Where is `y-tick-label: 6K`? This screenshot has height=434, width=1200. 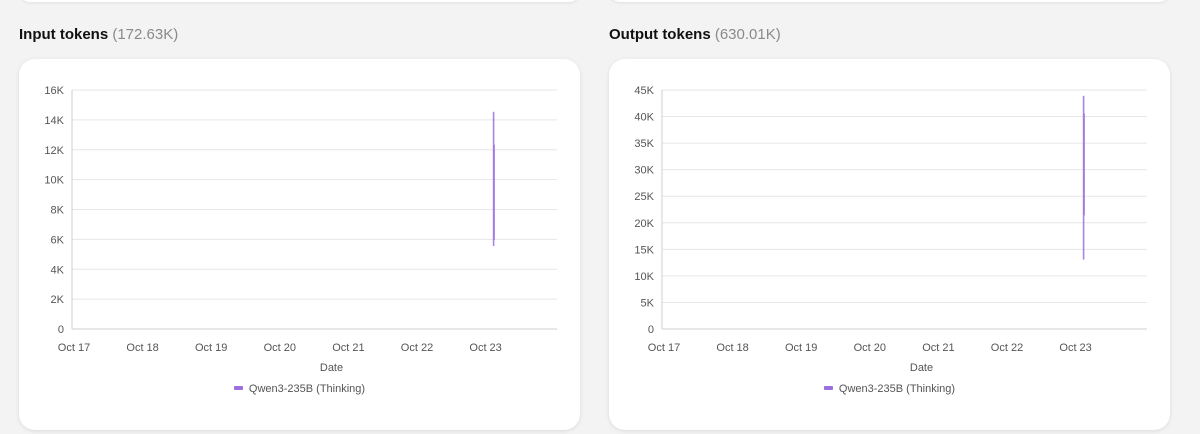 y-tick-label: 6K is located at coordinates (58, 240).